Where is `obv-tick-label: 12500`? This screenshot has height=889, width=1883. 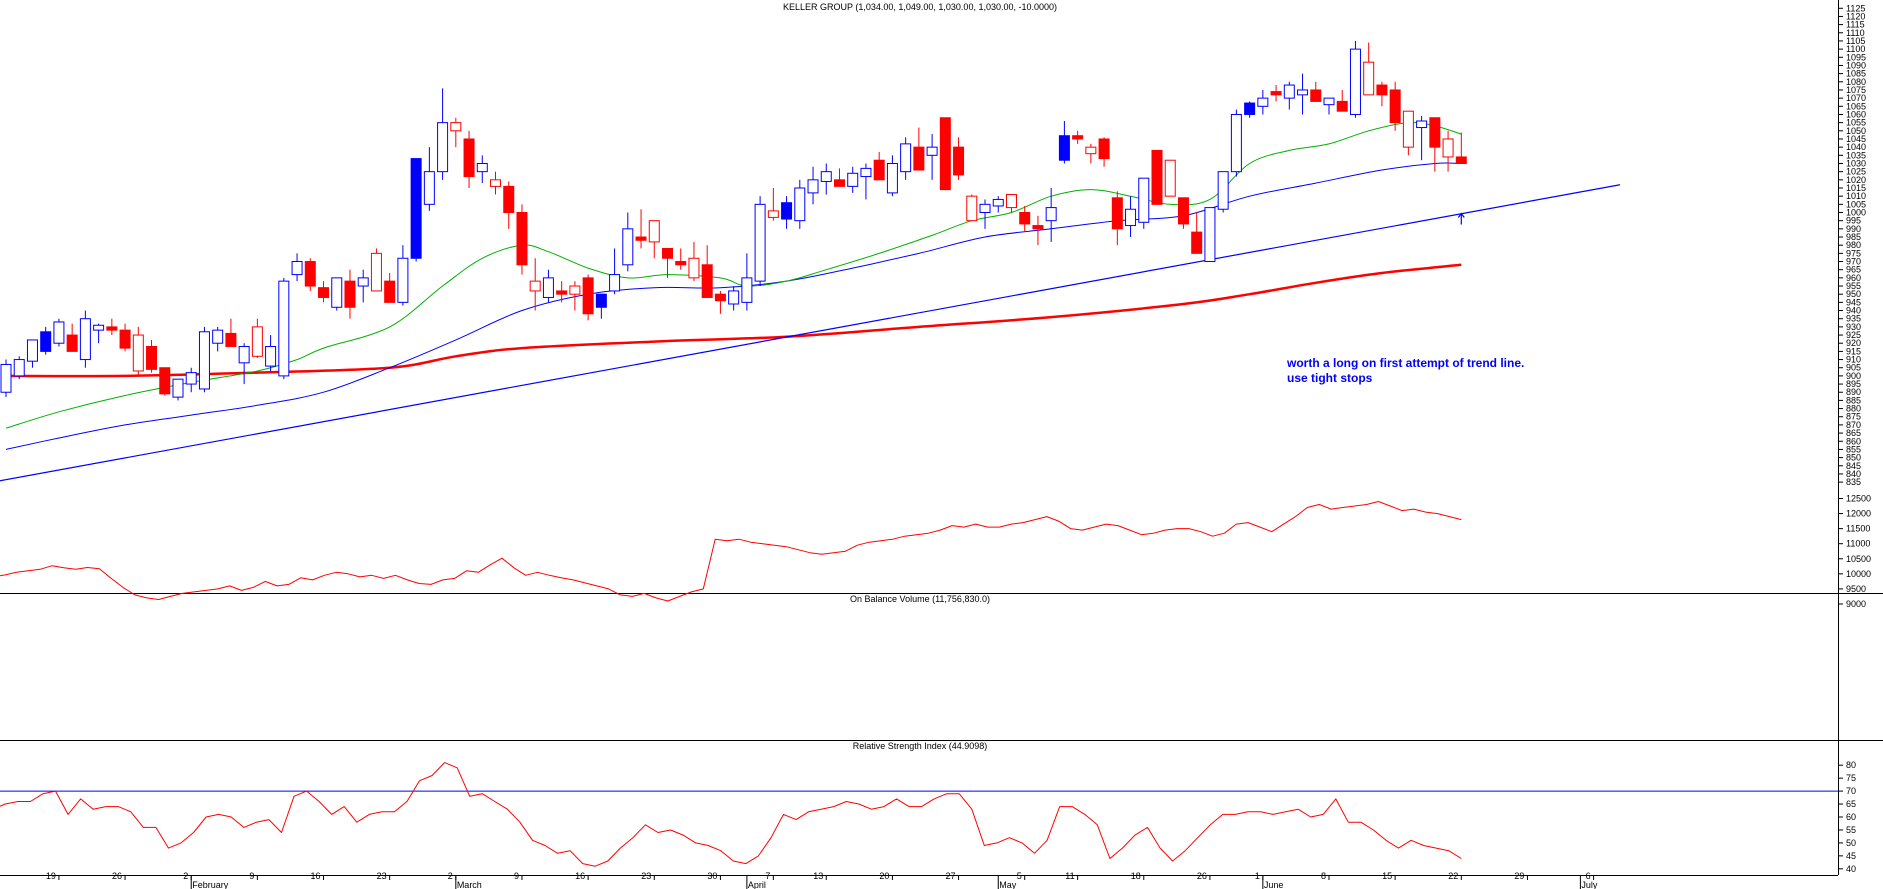
obv-tick-label: 12500 is located at coordinates (1858, 499).